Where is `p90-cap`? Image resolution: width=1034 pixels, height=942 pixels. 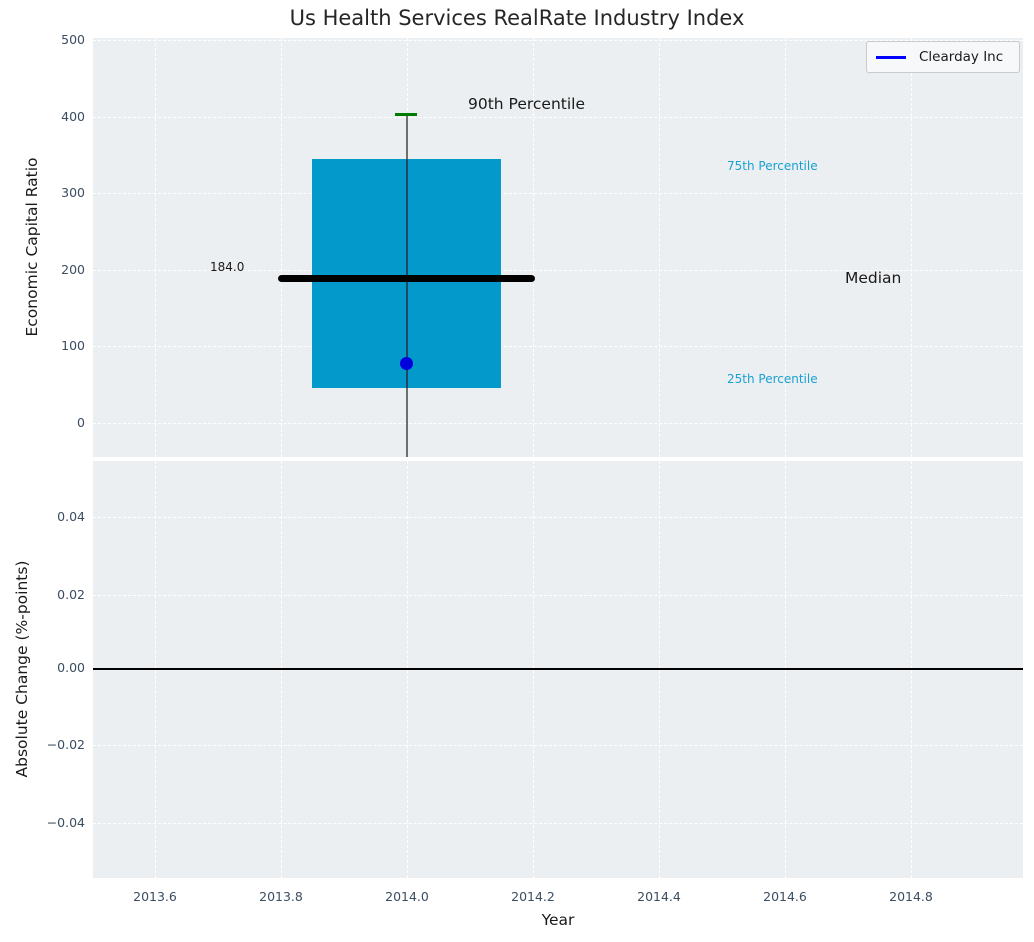 p90-cap is located at coordinates (406, 114).